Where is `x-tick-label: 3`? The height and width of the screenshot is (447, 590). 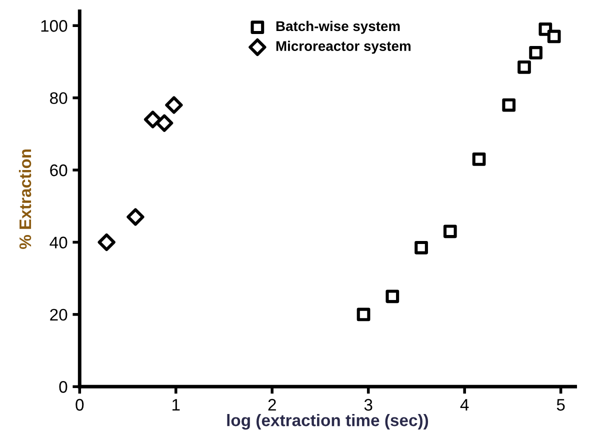 x-tick-label: 3 is located at coordinates (368, 404).